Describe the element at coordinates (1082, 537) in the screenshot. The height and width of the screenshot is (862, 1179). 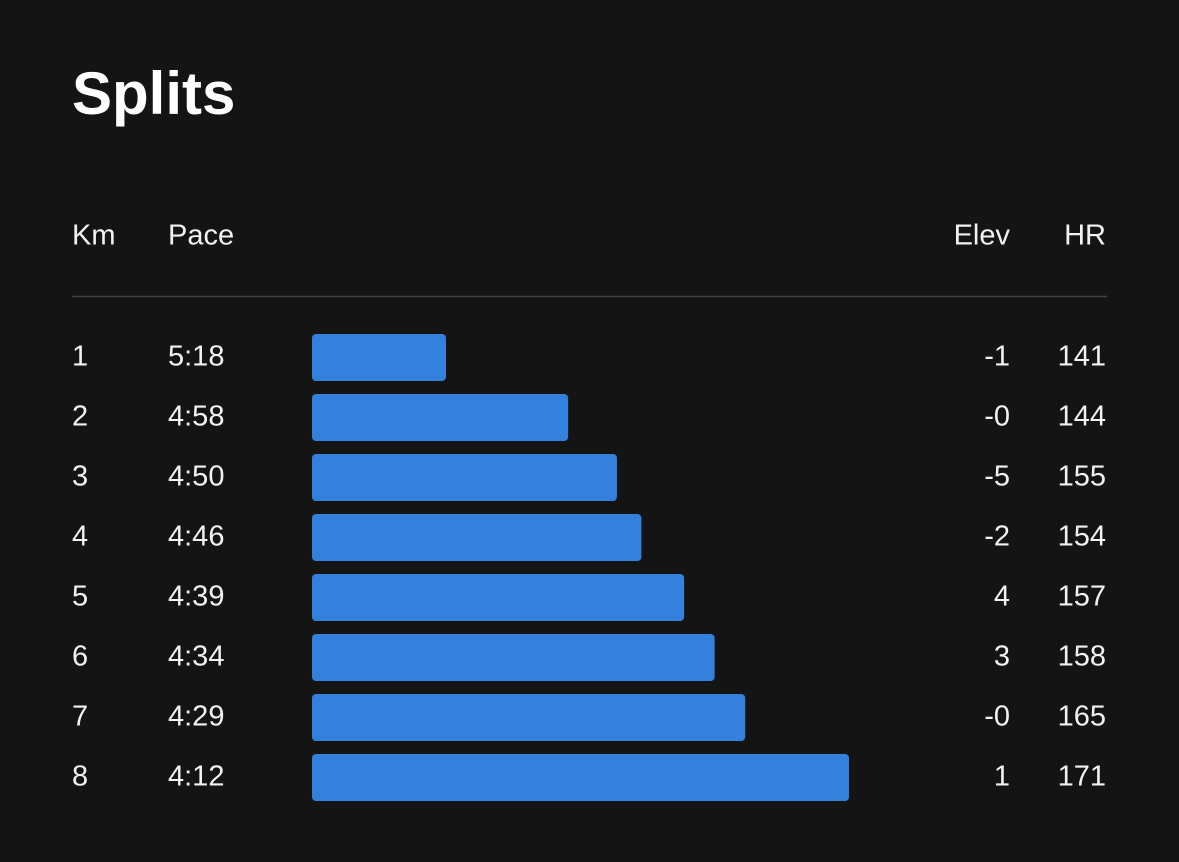
I see `heart-rate: 154` at that location.